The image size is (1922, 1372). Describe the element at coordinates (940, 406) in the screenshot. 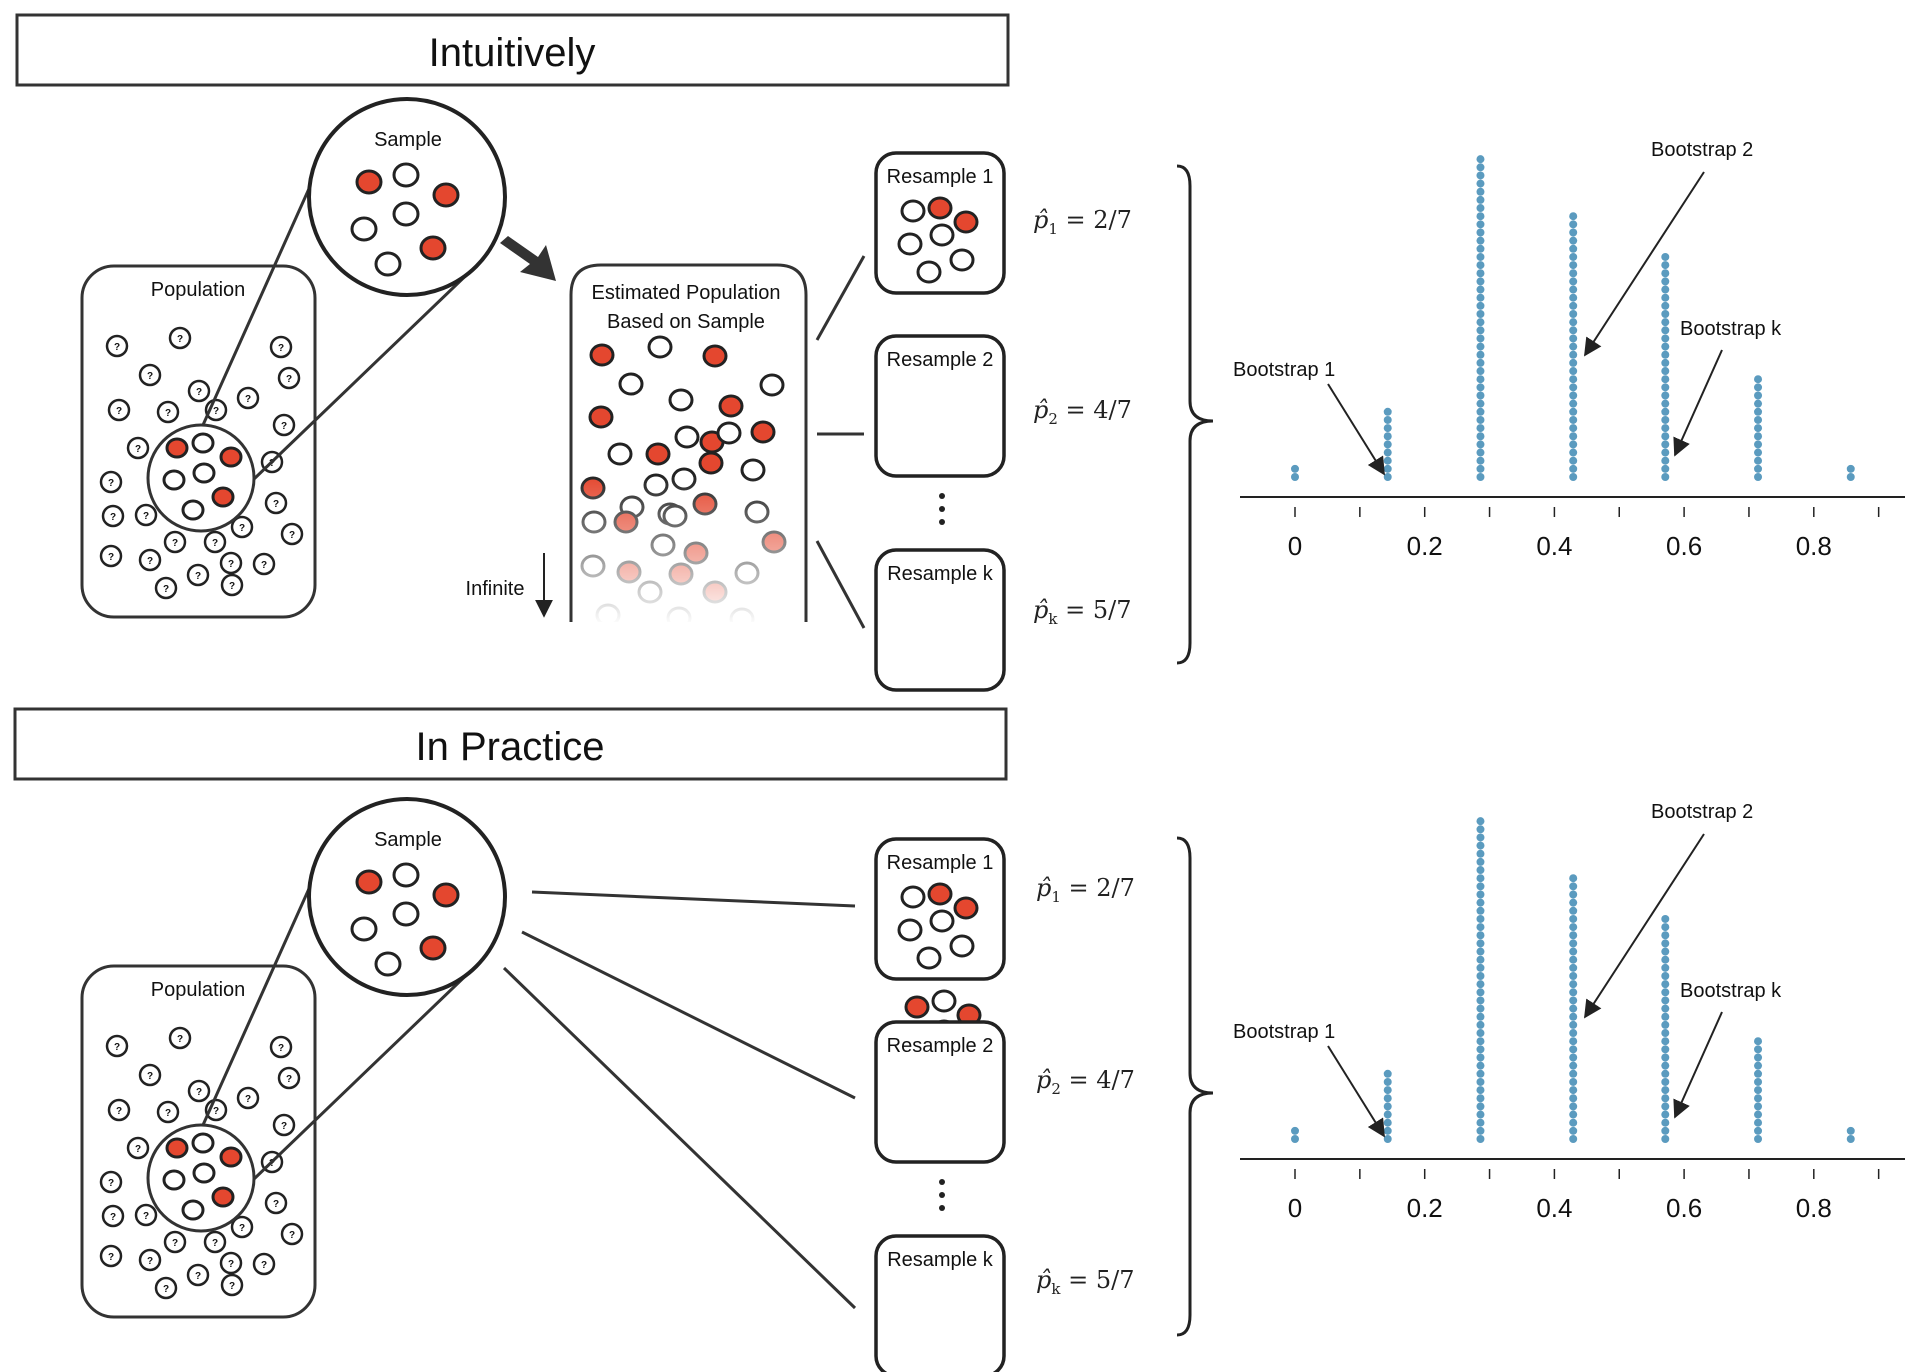

I see `resample-2-box` at that location.